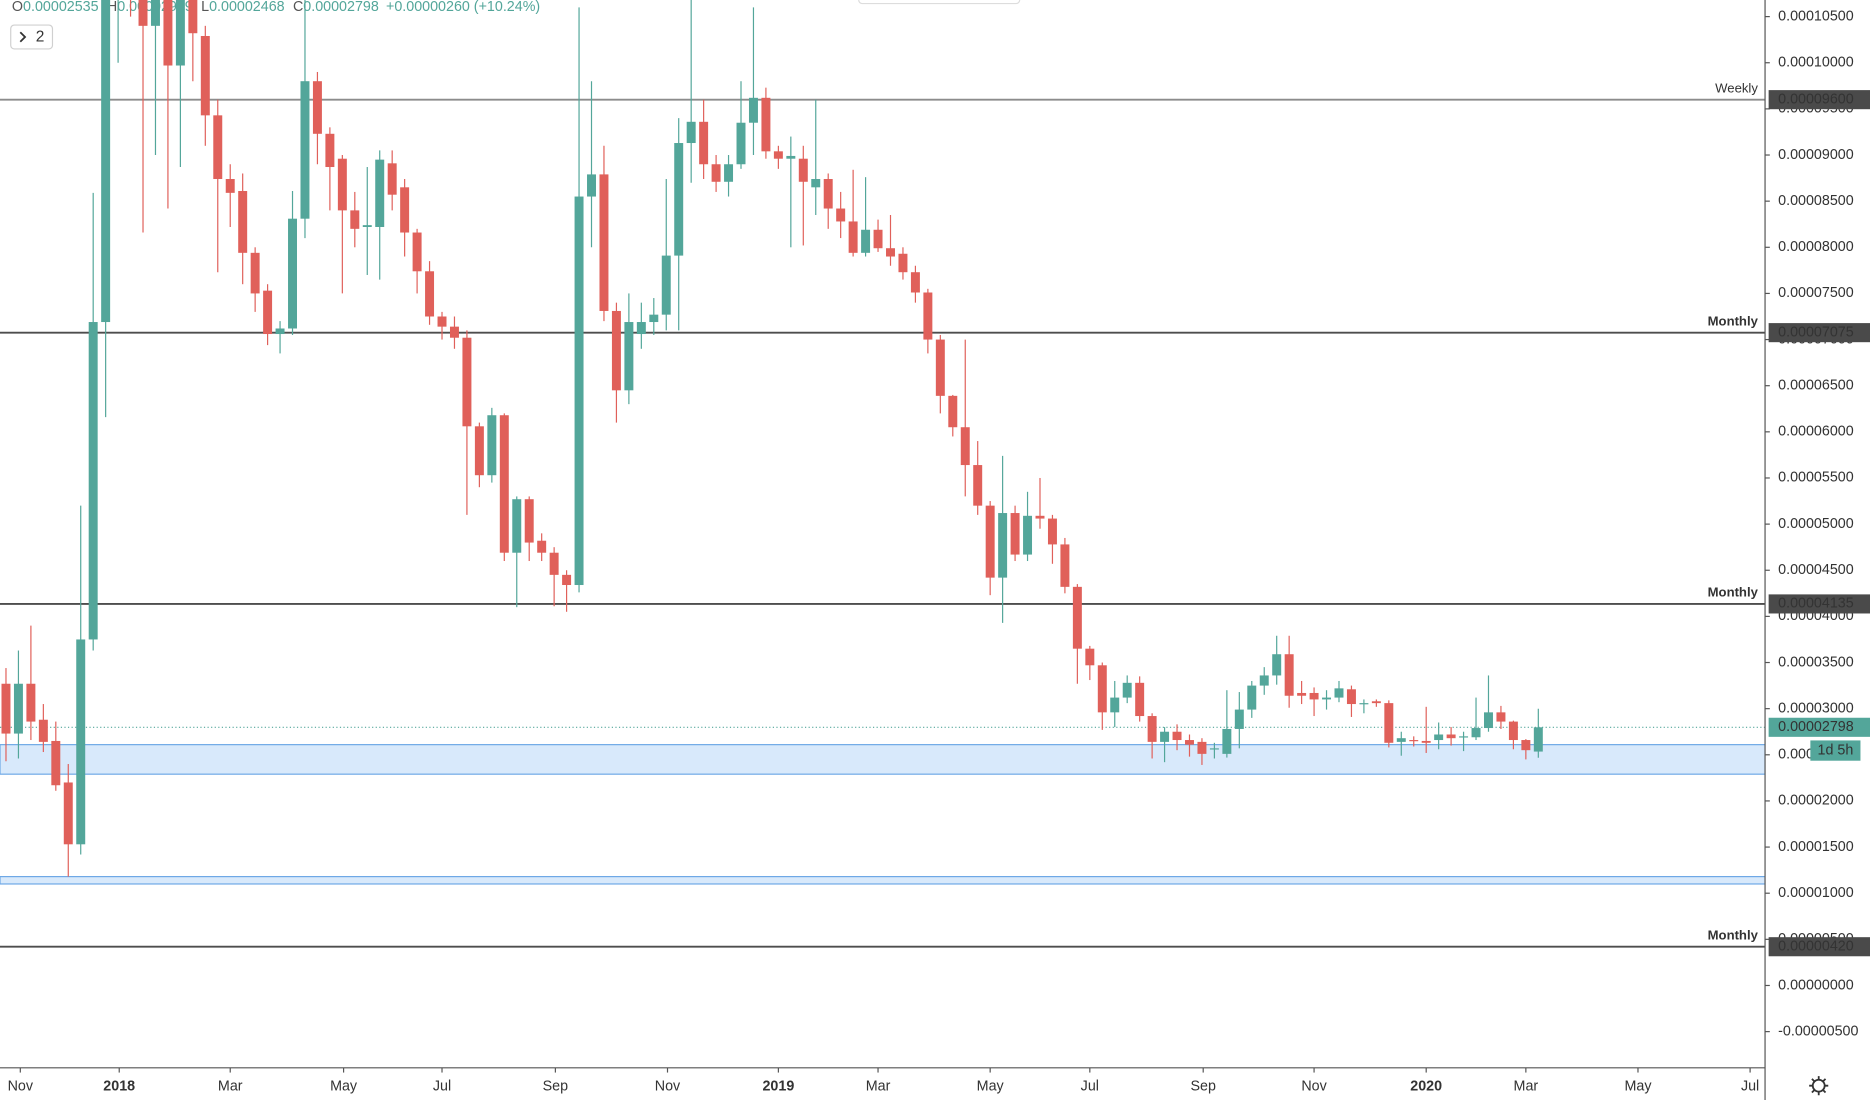 This screenshot has height=1100, width=1870. I want to click on last-price-box, so click(1819, 727).